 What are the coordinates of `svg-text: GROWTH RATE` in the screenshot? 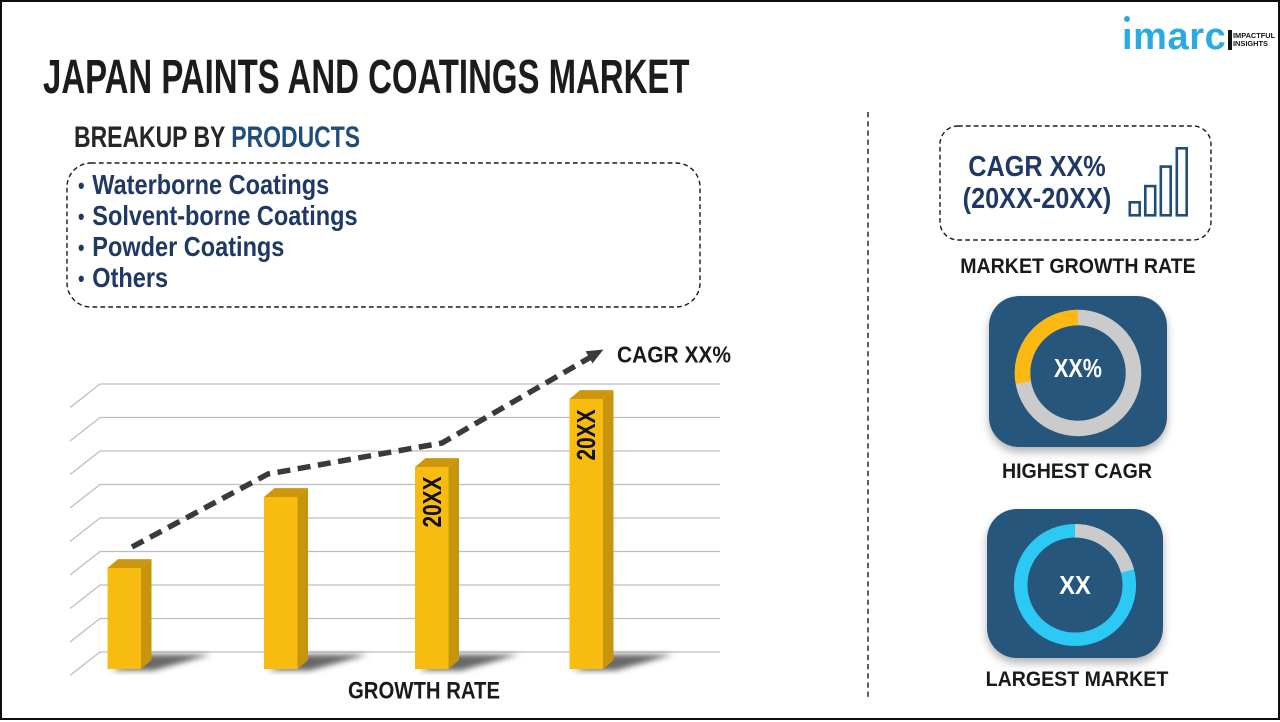 It's located at (424, 691).